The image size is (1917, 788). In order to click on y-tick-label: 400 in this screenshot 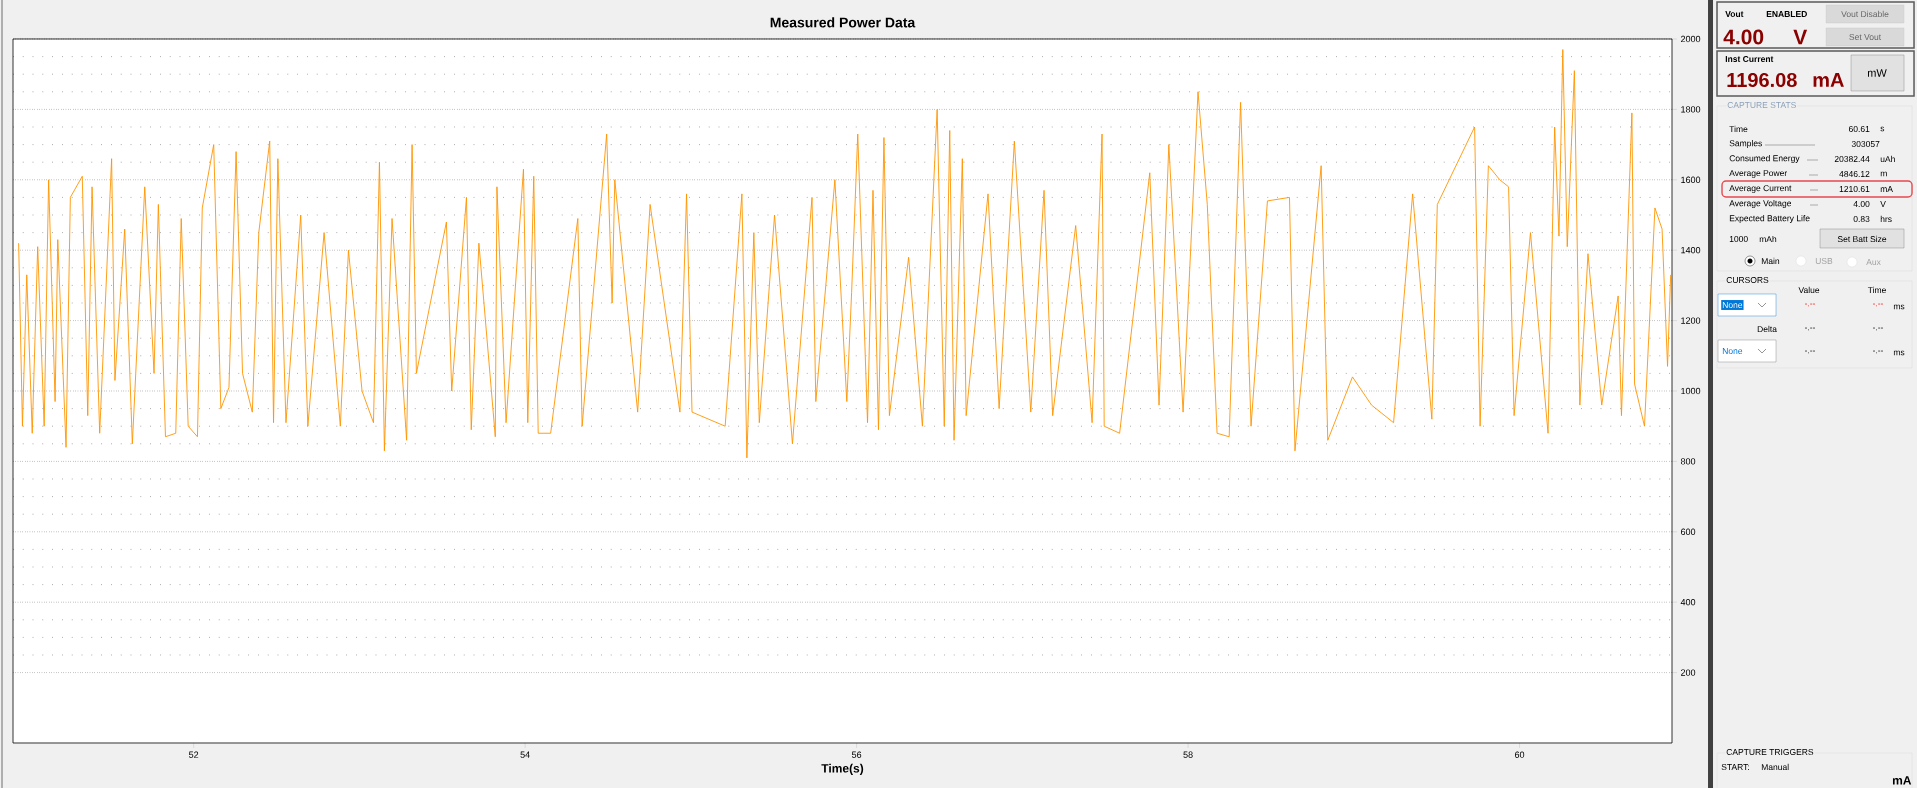, I will do `click(1688, 602)`.